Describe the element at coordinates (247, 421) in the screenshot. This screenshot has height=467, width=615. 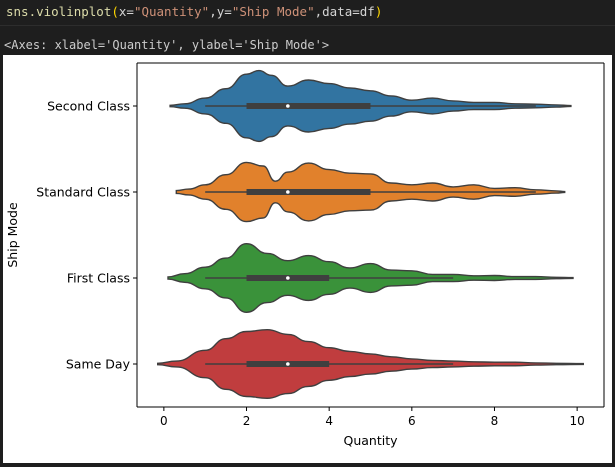
I see `x-tick-label-2: 2` at that location.